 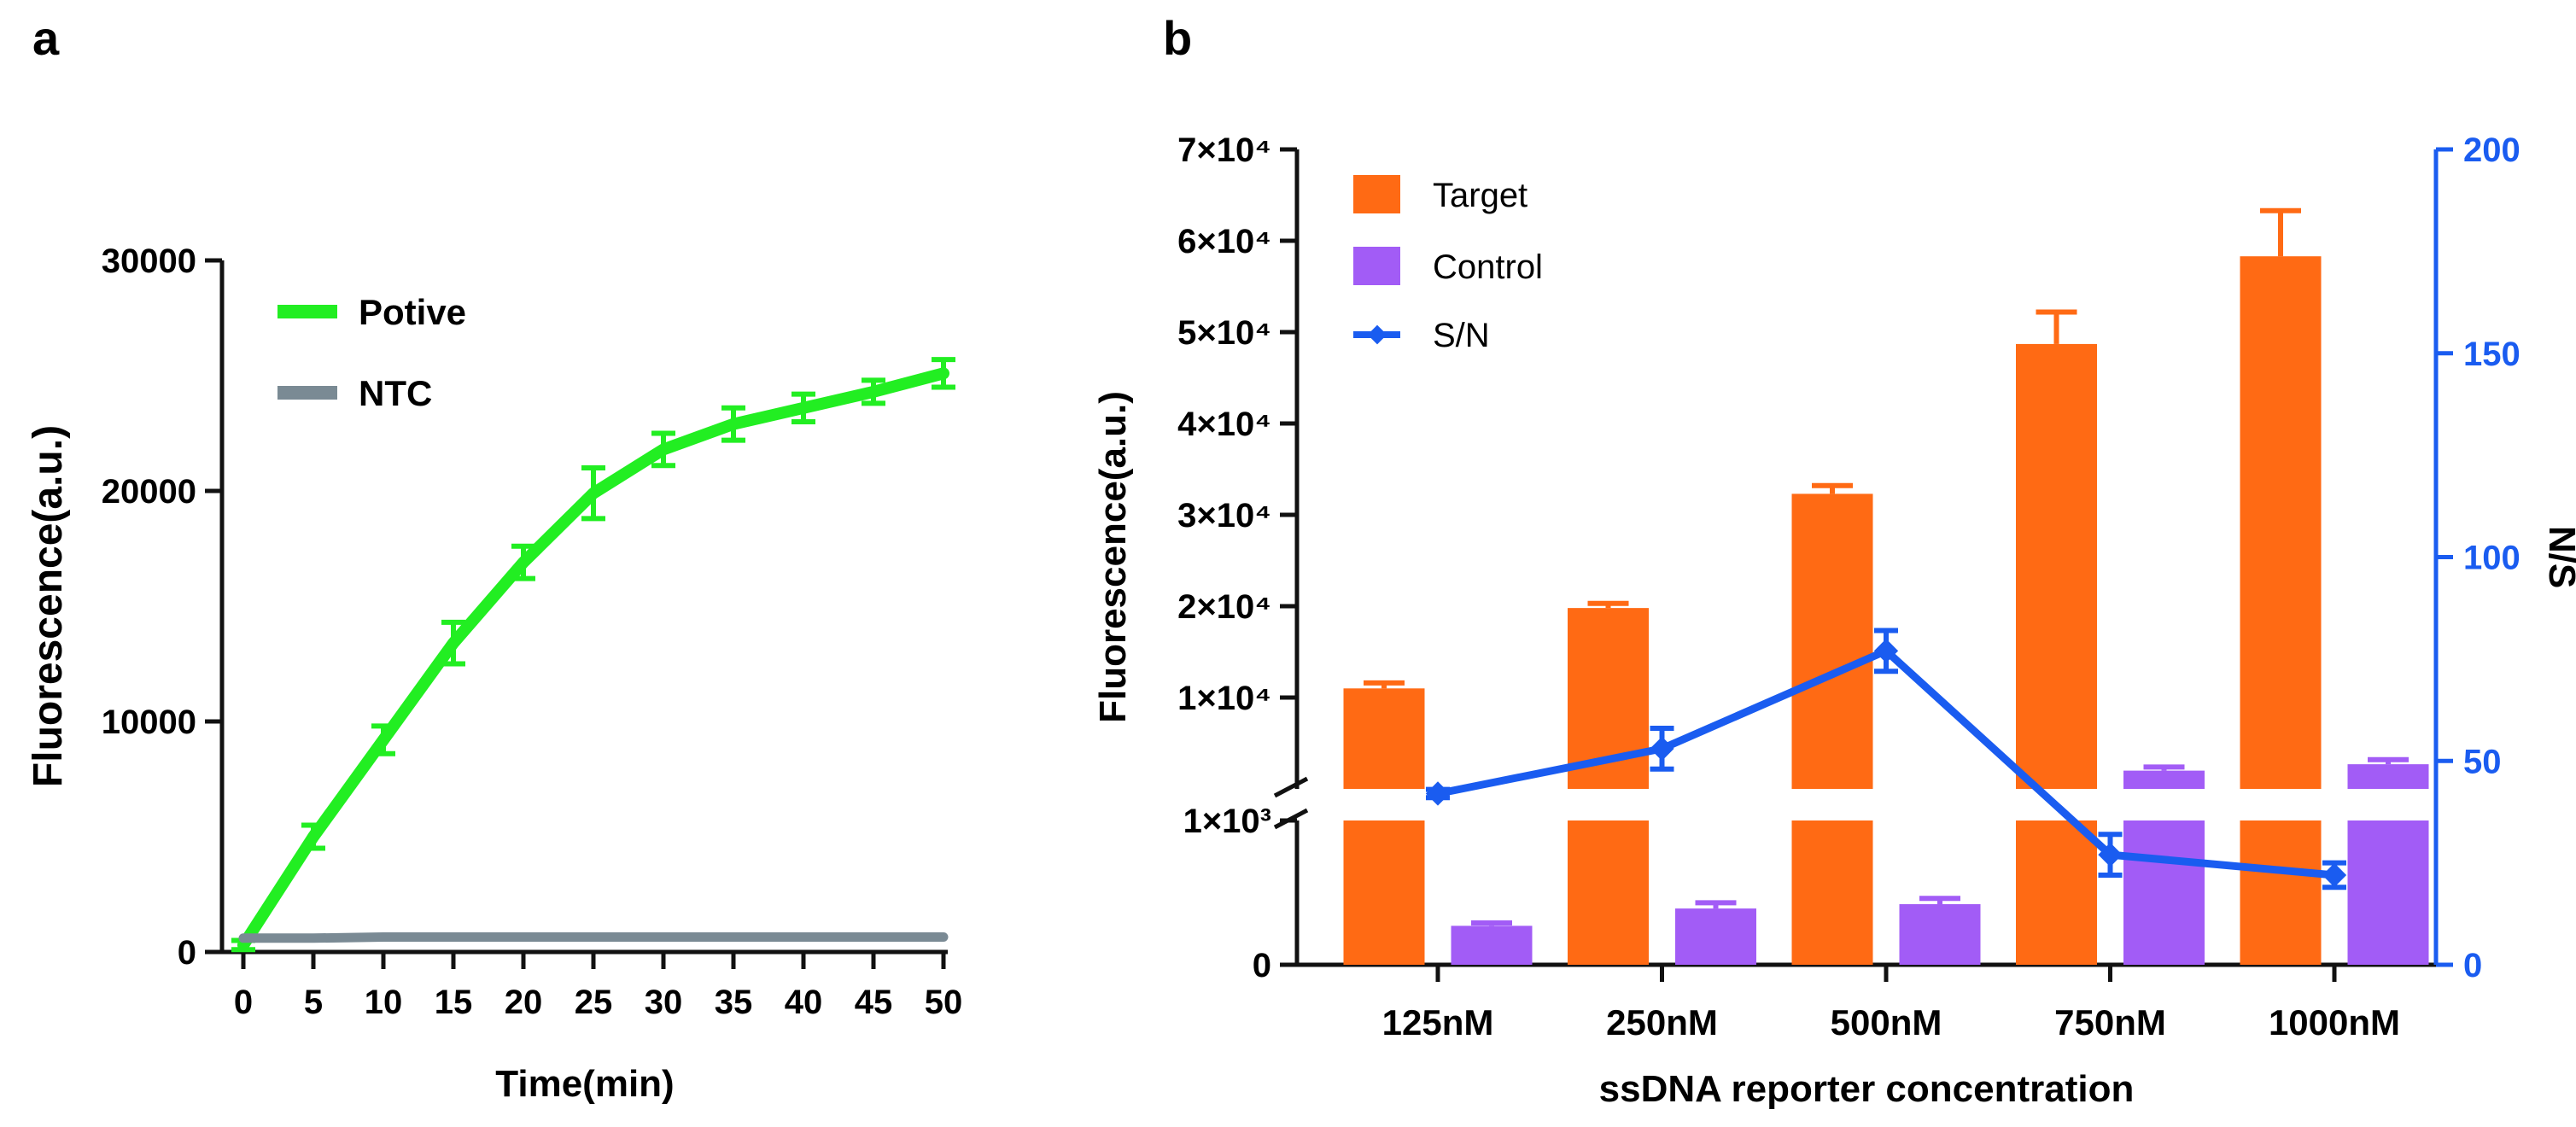 I want to click on y-tick-label-right: 100, so click(x=2492, y=558).